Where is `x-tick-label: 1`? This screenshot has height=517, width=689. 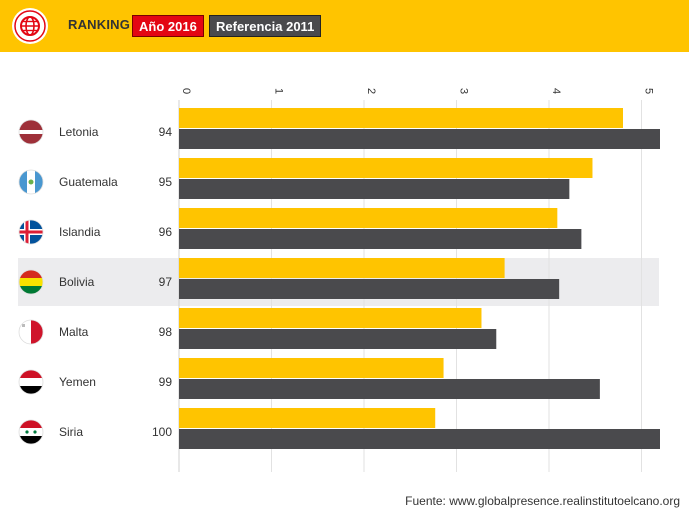
x-tick-label: 1 is located at coordinates (279, 91).